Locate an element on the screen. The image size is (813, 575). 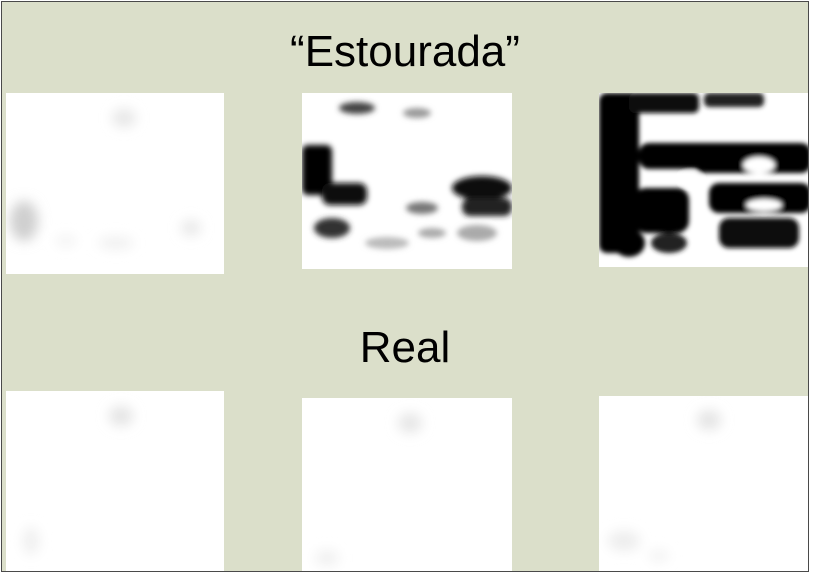
estourada-label: “Estourada” is located at coordinates (405, 51).